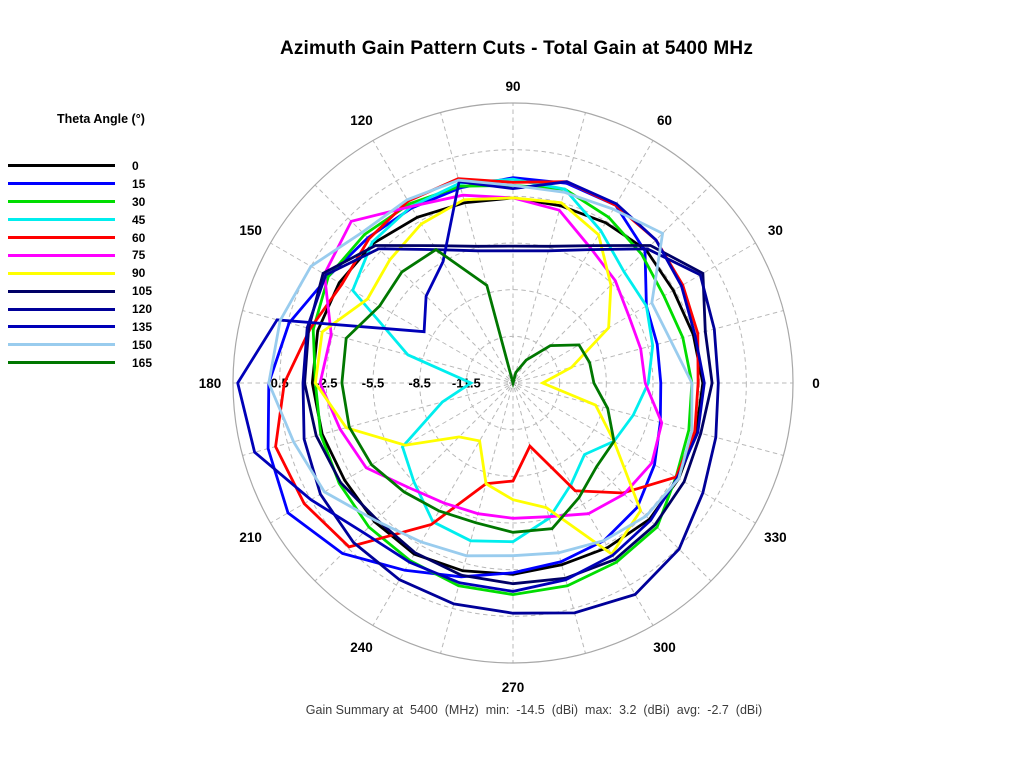 The height and width of the screenshot is (768, 1033). I want to click on legend-item: 15, so click(103, 184).